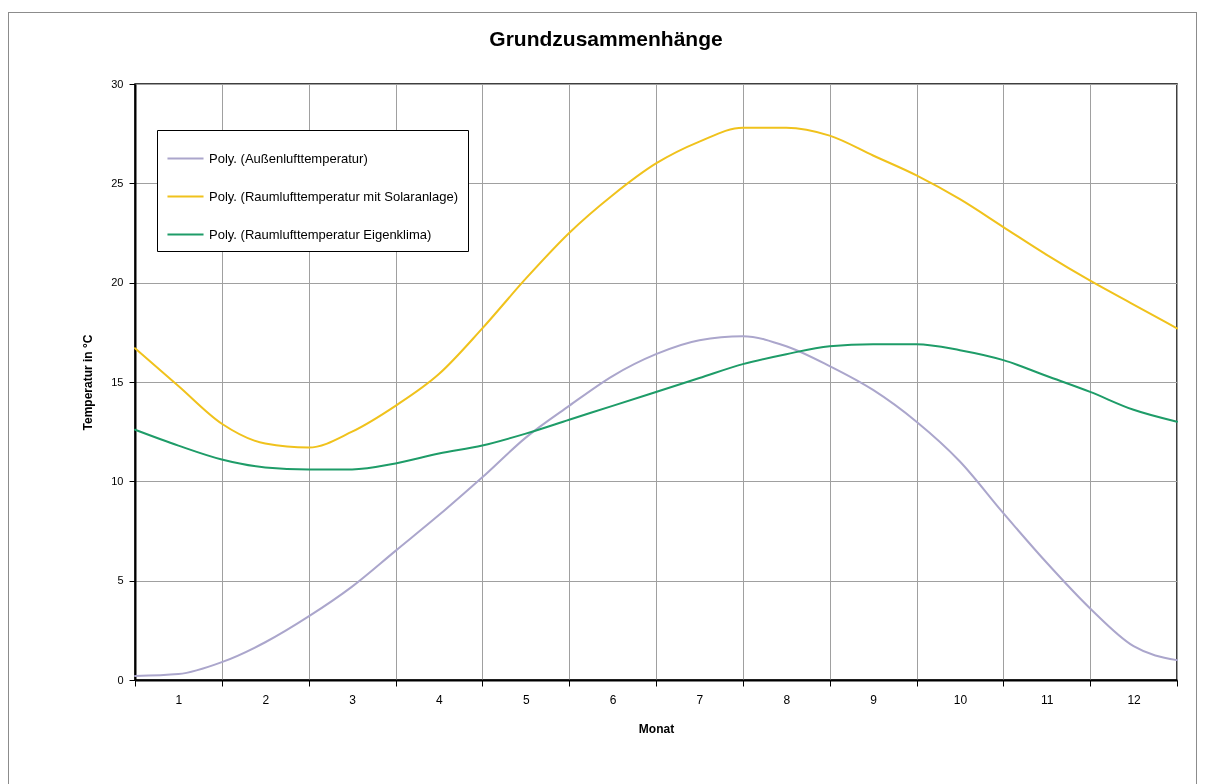 This screenshot has height=784, width=1206. What do you see at coordinates (334, 196) in the screenshot?
I see `legend-label: Poly. (Raumlufttemperatur mit Solaranlage)` at bounding box center [334, 196].